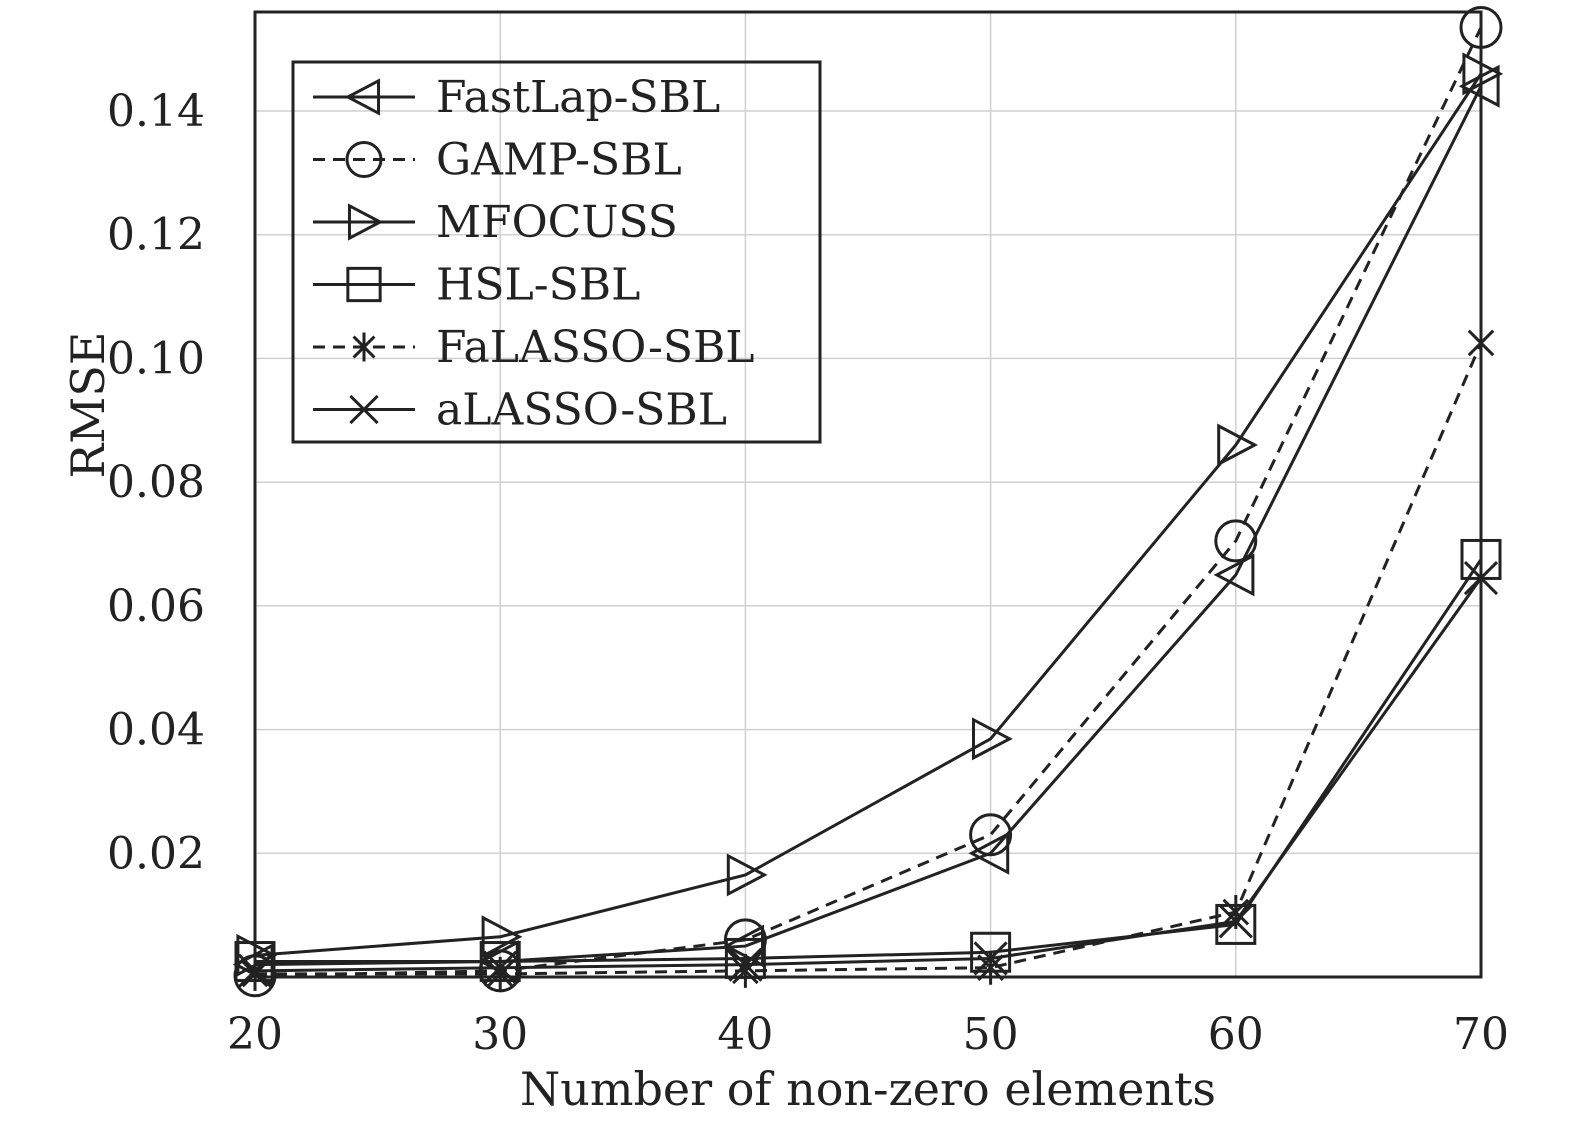 The width and height of the screenshot is (1575, 1132). I want to click on legend-box, so click(556, 252).